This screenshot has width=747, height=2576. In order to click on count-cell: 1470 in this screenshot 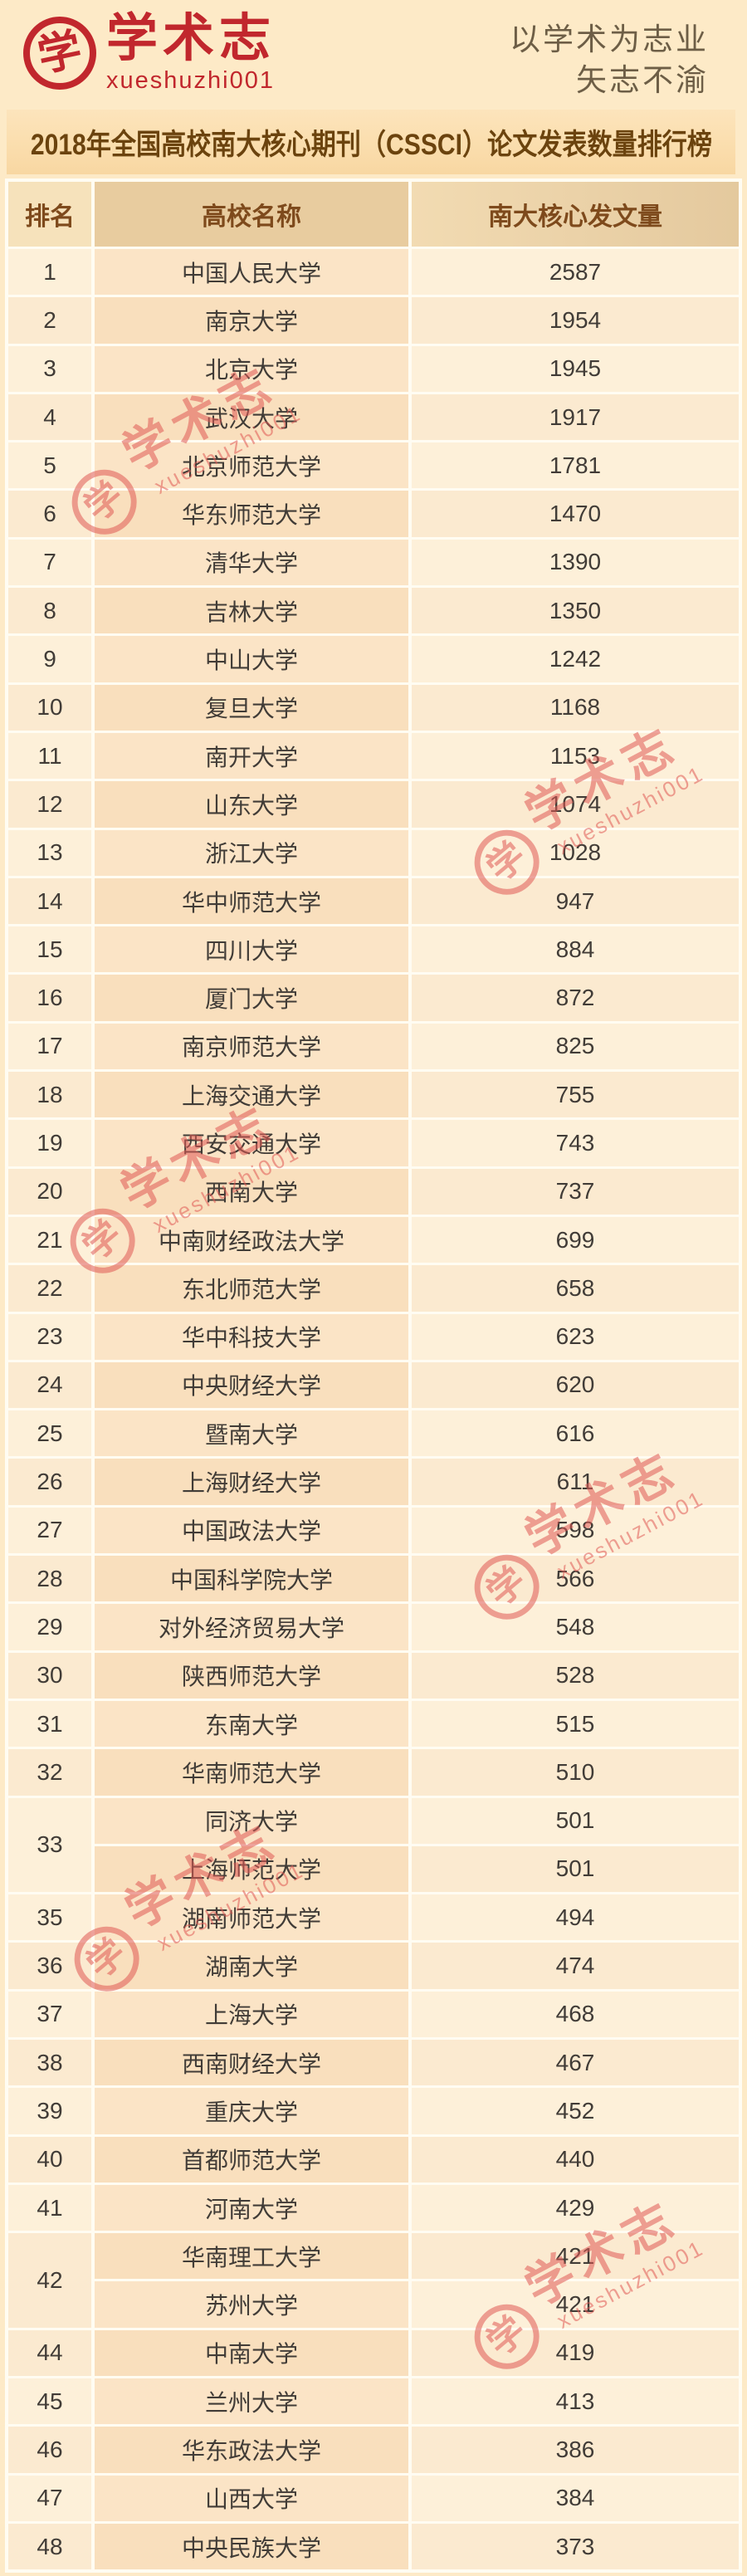, I will do `click(575, 514)`.